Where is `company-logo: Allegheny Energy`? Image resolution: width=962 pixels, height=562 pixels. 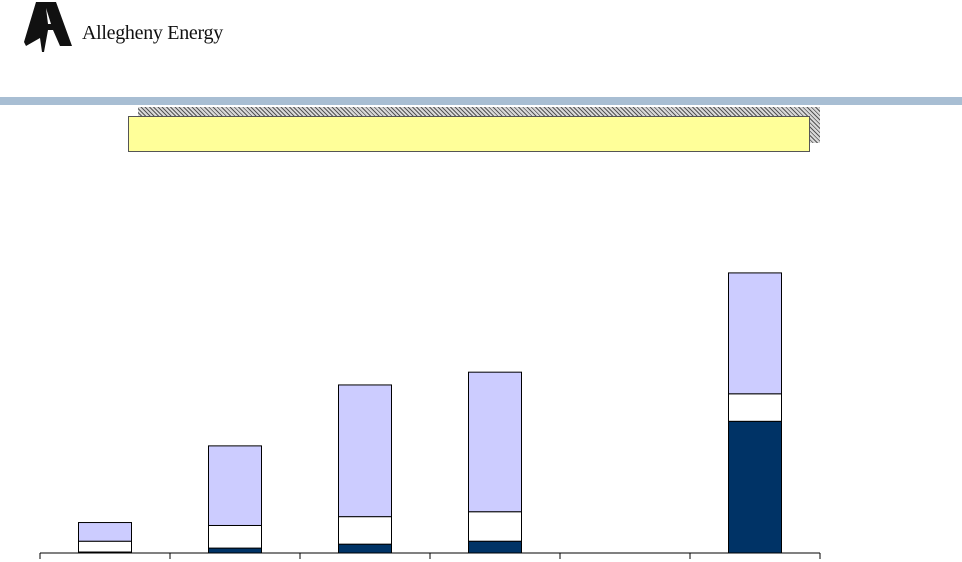 company-logo: Allegheny Energy is located at coordinates (127, 28).